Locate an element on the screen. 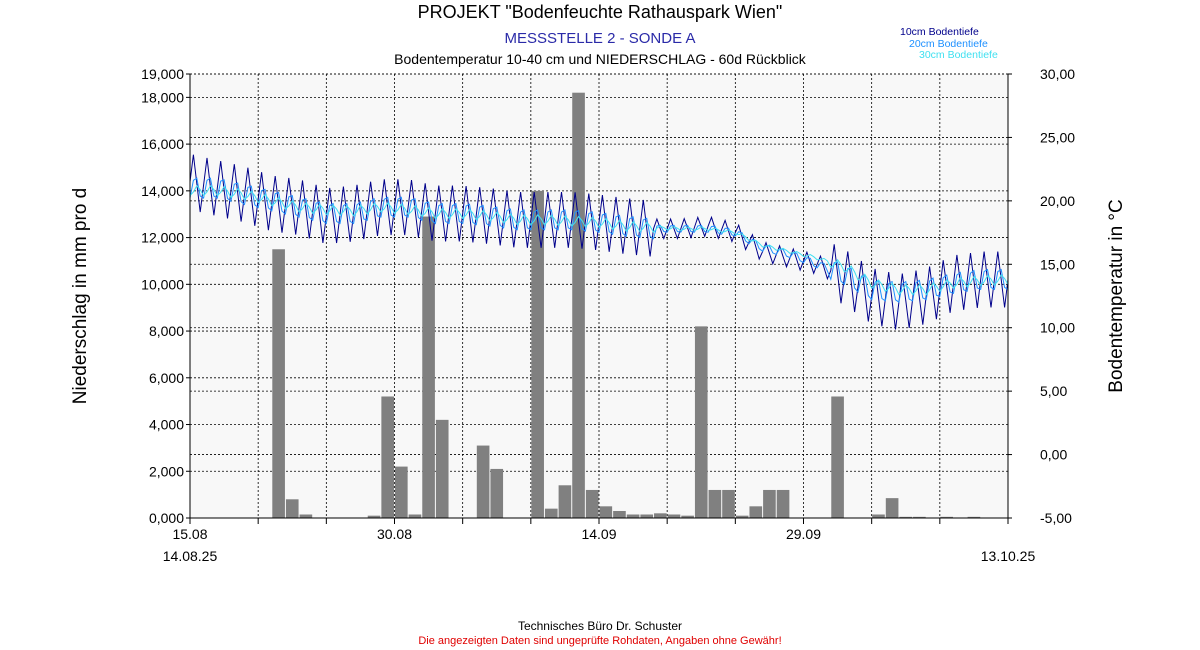 The width and height of the screenshot is (1200, 650). x-tick-label: 15.08 is located at coordinates (189, 534).